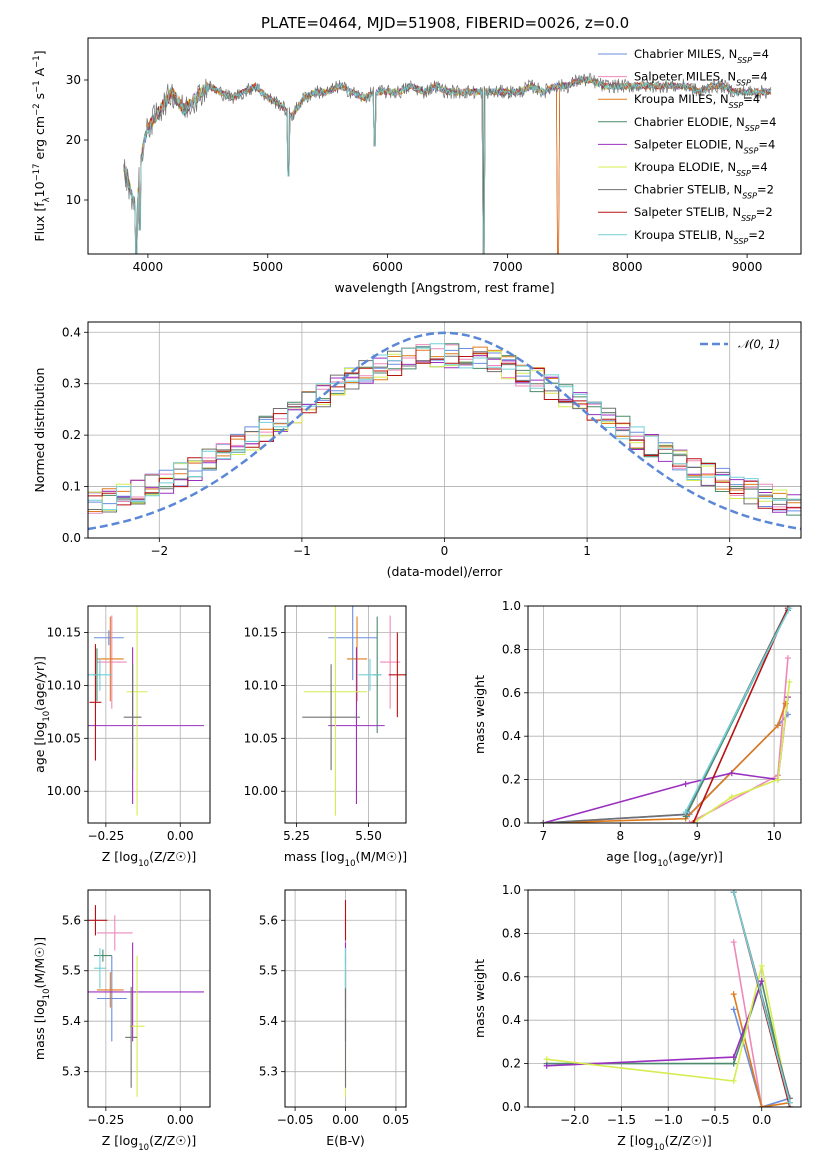 This screenshot has height=1170, width=819. Describe the element at coordinates (345, 1140) in the screenshot. I see `x-axis-label: E(B-V)` at that location.